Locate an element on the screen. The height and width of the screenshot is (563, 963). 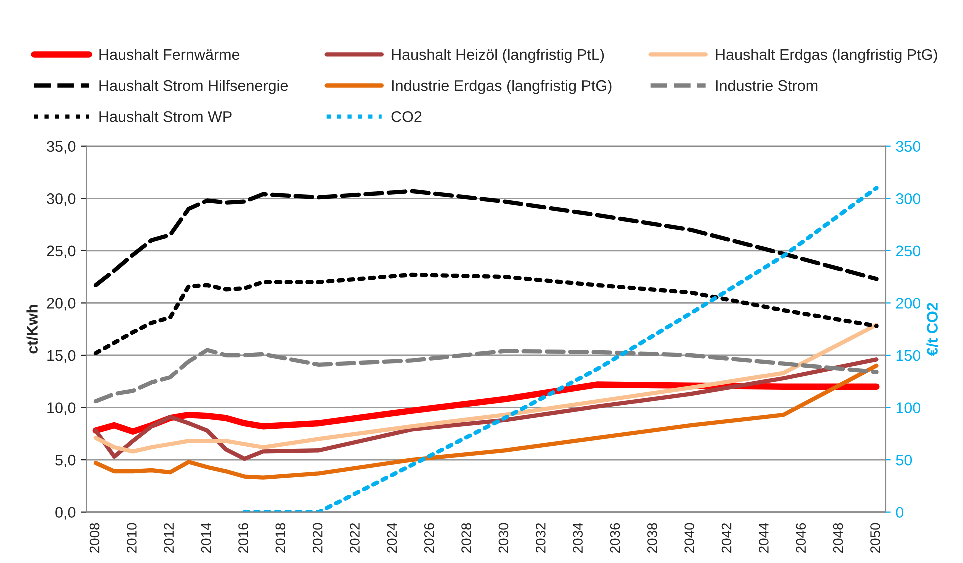
legend-label: Industrie Erdgas (langfristig PtG) is located at coordinates (502, 87).